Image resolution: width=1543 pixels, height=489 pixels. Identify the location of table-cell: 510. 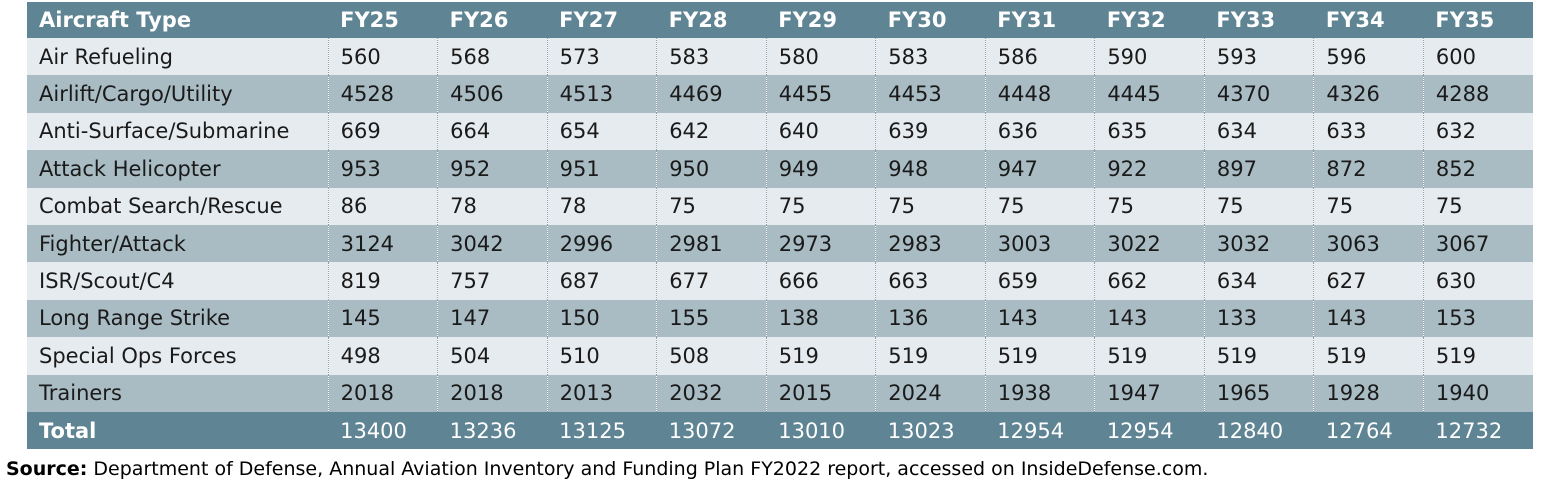
(601, 356).